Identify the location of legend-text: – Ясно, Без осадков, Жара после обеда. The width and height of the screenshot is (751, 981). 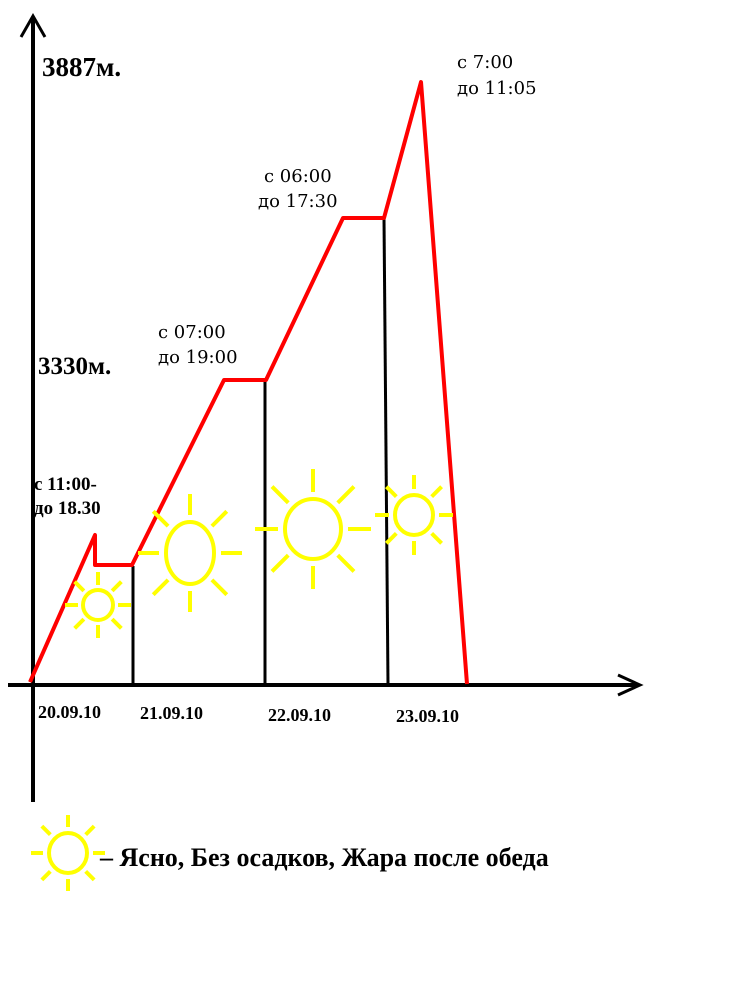
(324, 857).